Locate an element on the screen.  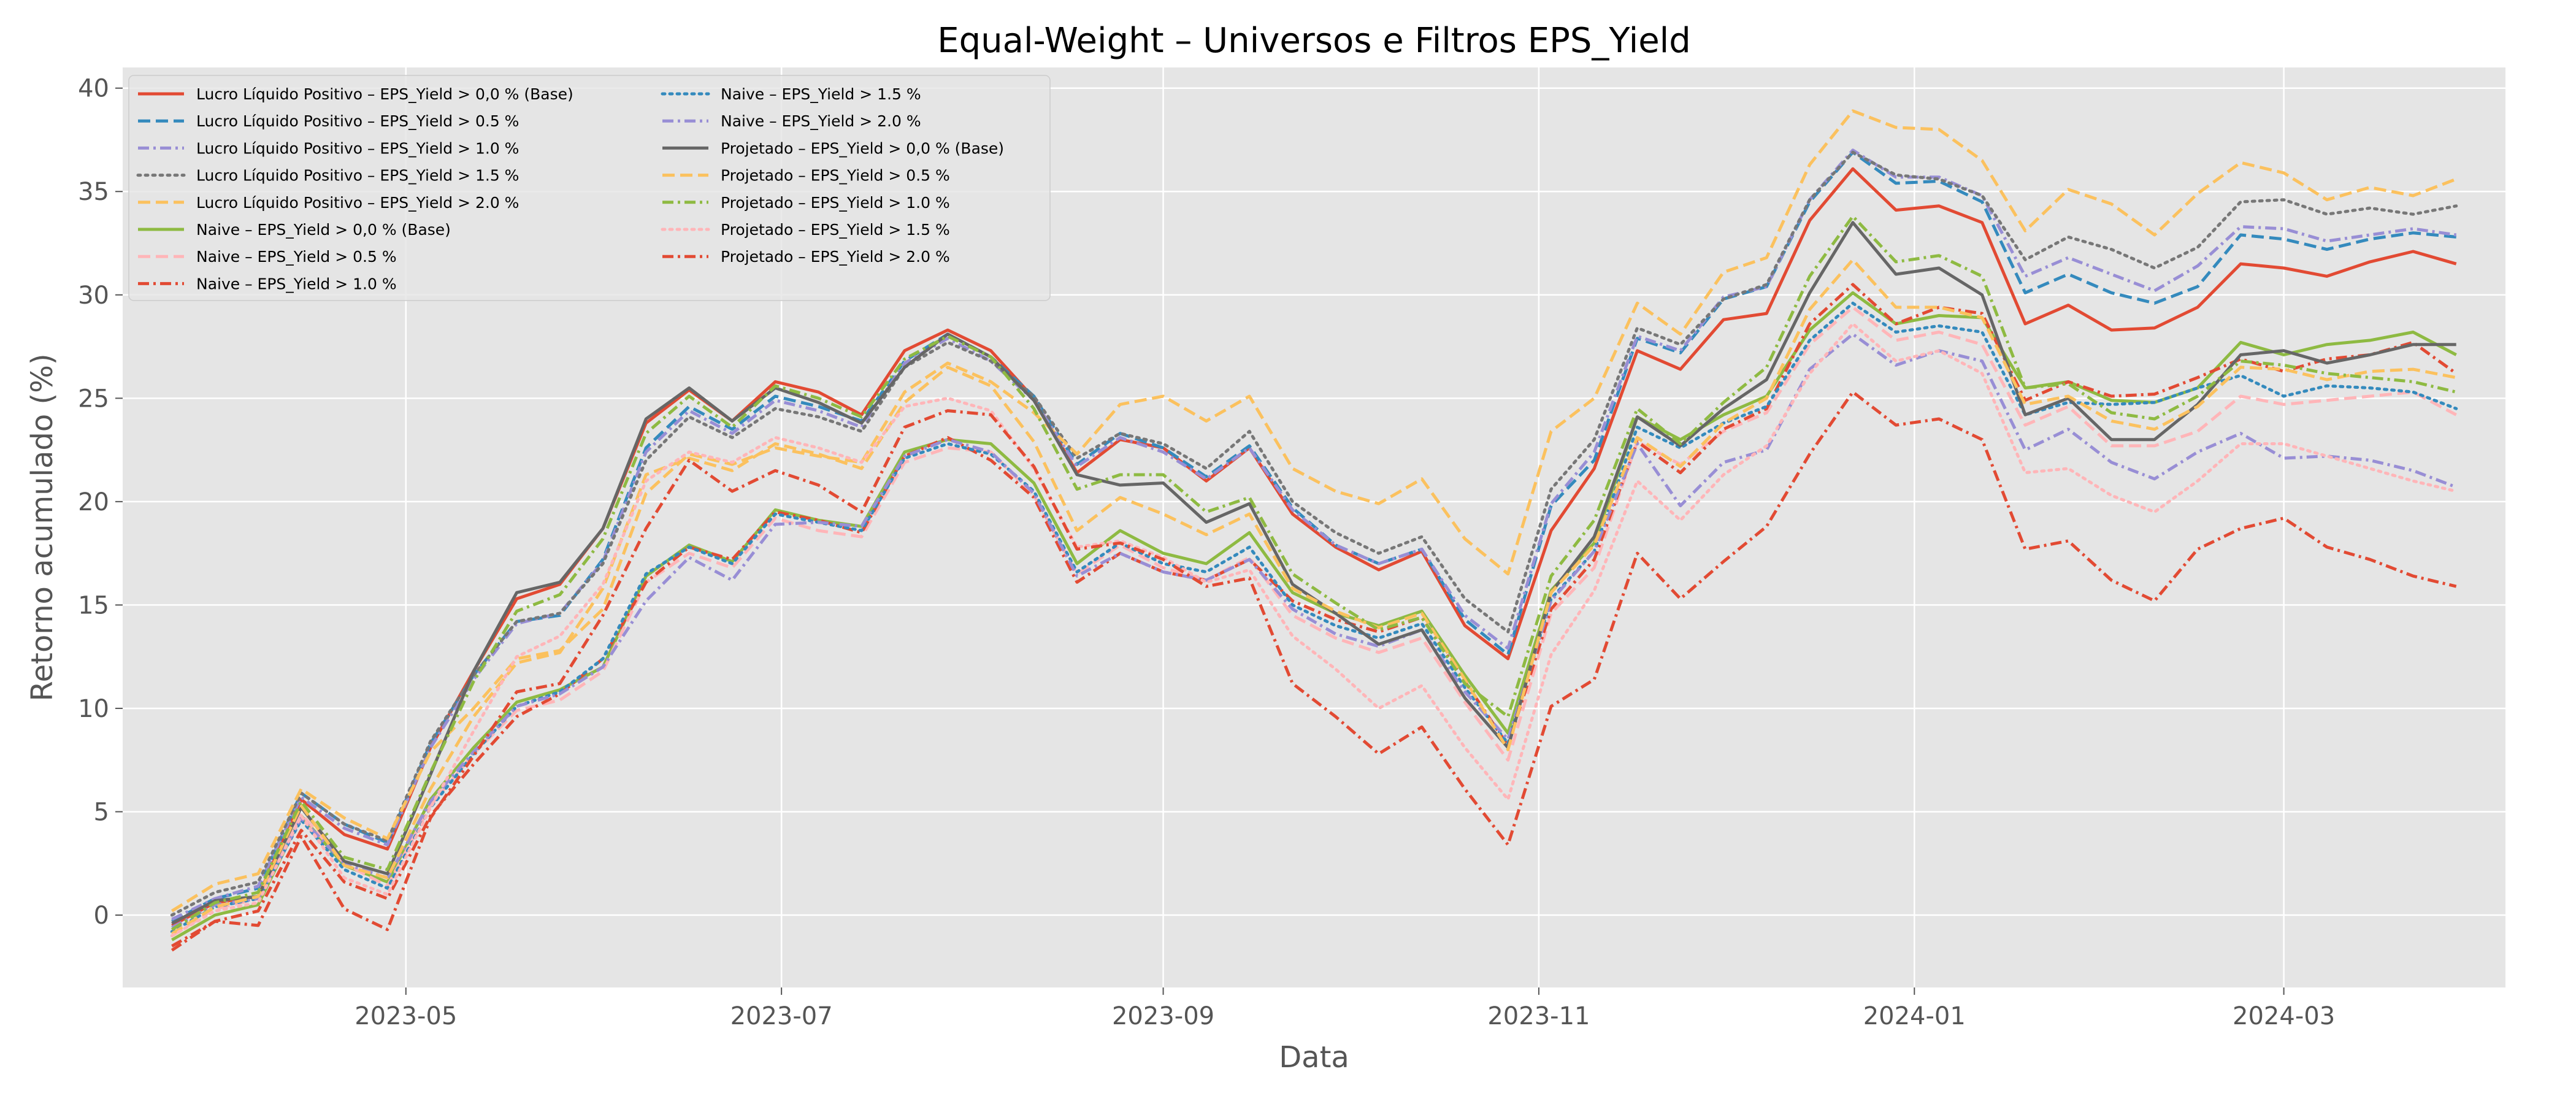
y-tick-label: 20 is located at coordinates (93, 502).